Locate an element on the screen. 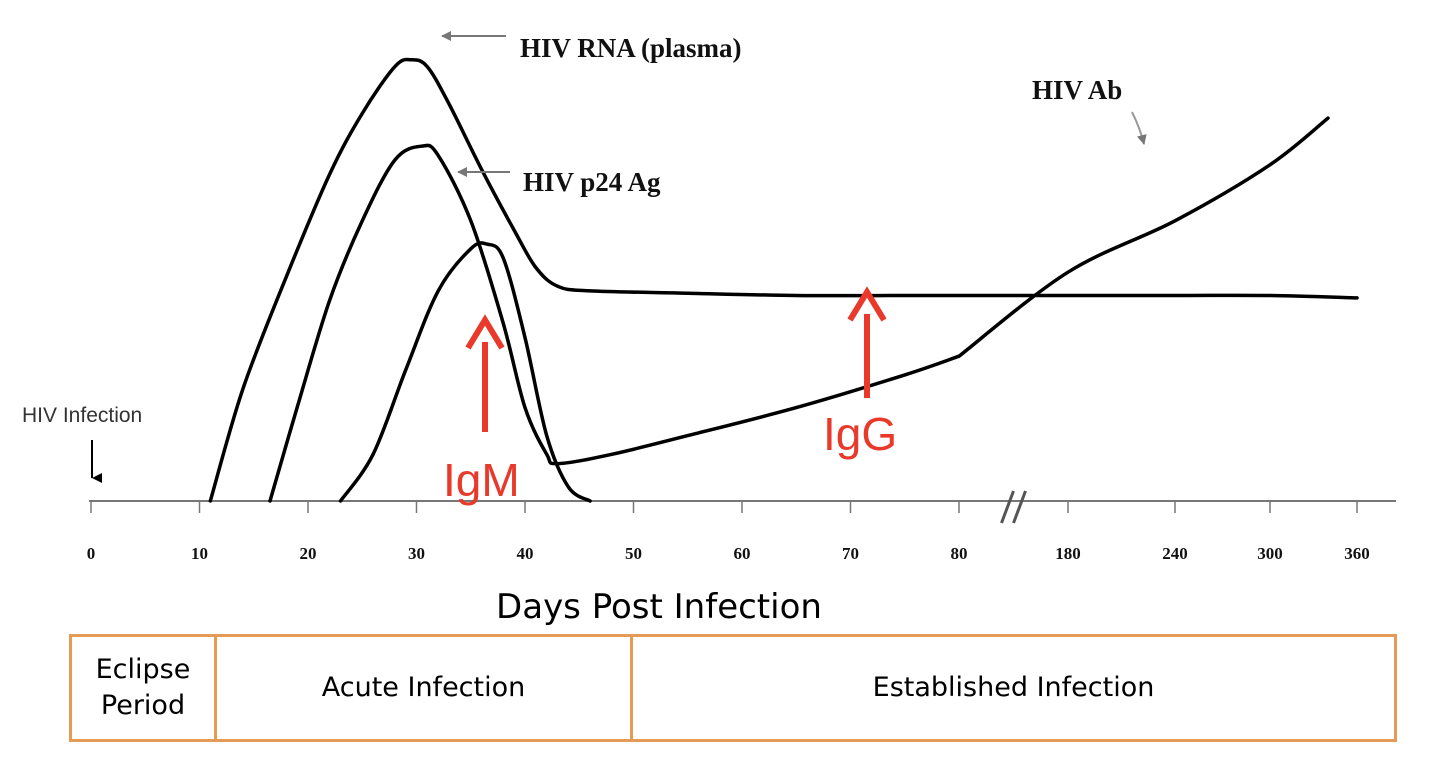 The width and height of the screenshot is (1452, 758). x-tick-label-70: 70 is located at coordinates (850, 553).